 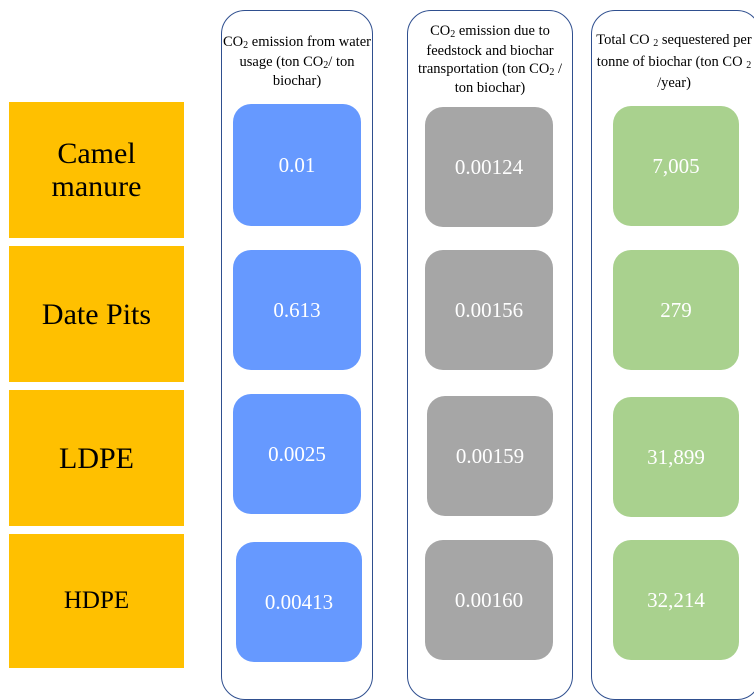 I want to click on value-cell: 0.0025, so click(x=297, y=454).